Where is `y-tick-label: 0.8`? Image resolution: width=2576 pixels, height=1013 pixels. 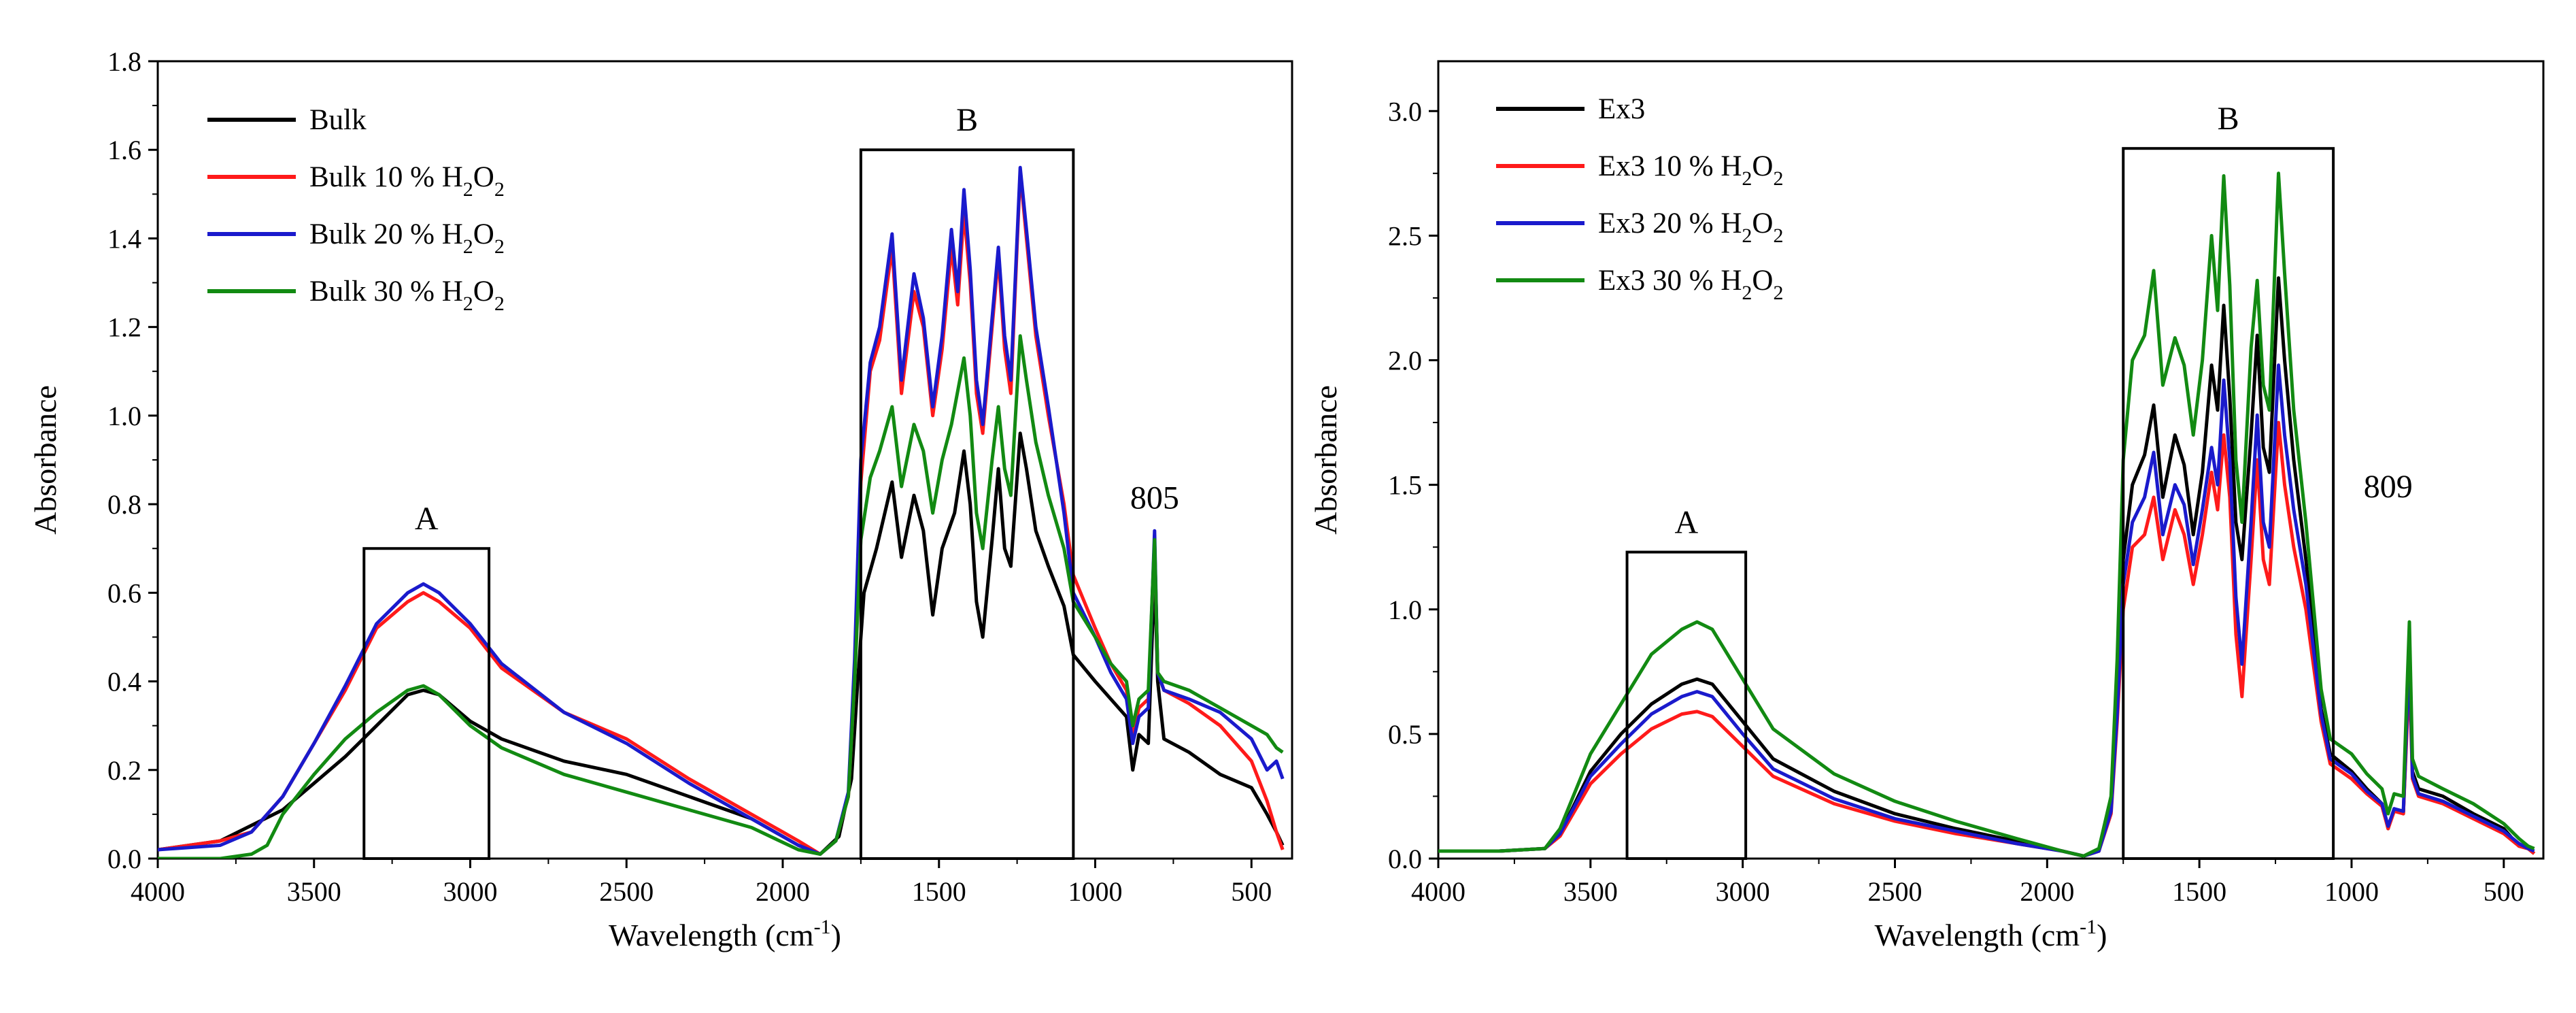 y-tick-label: 0.8 is located at coordinates (124, 505).